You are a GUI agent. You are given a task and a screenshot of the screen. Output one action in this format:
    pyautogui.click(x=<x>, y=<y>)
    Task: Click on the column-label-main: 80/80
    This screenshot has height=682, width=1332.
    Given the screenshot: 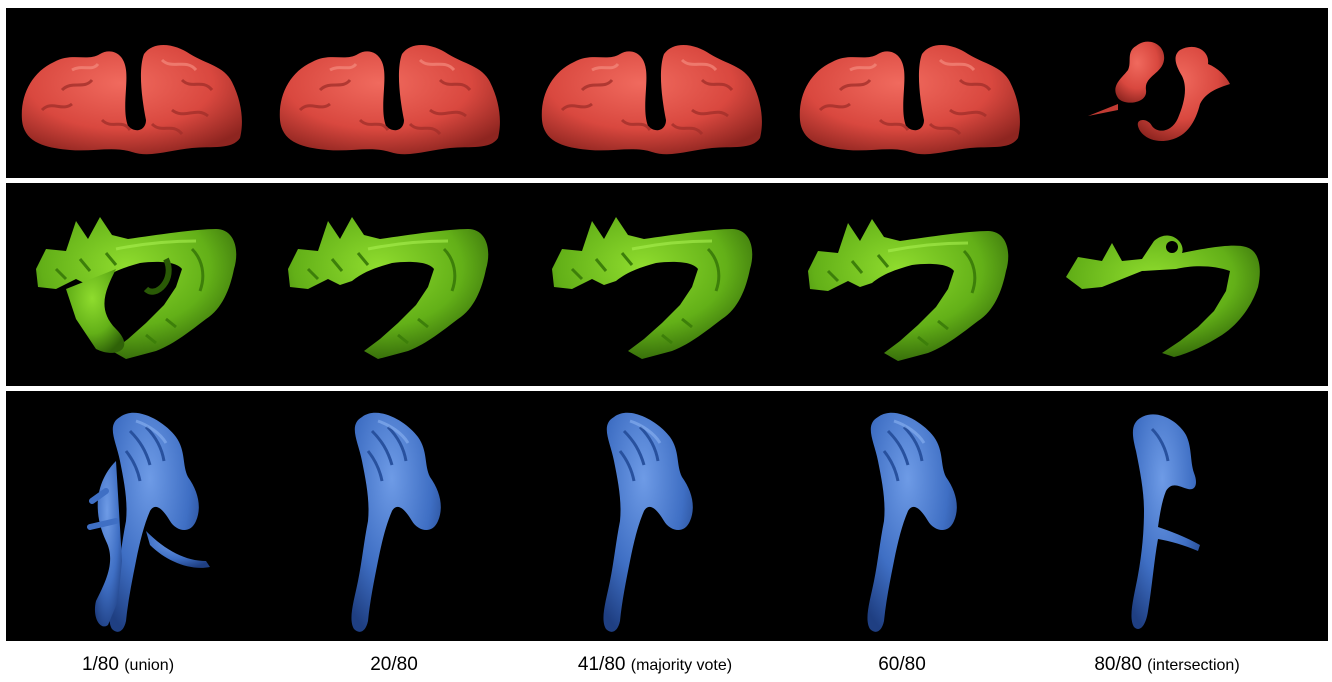 What is the action you would take?
    pyautogui.click(x=1118, y=664)
    